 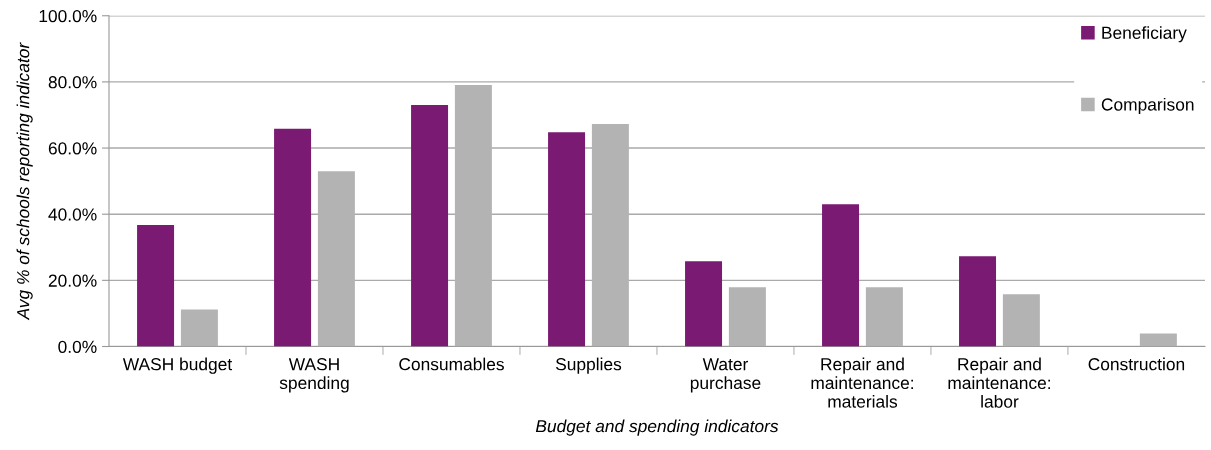 I want to click on y-tick-label: 80.0%, so click(x=72, y=82).